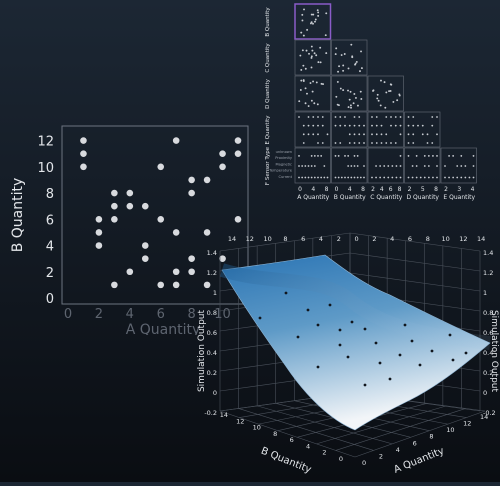 The image size is (500, 486). What do you see at coordinates (392, 239) in the screenshot?
I see `surface-top-tick: 4` at bounding box center [392, 239].